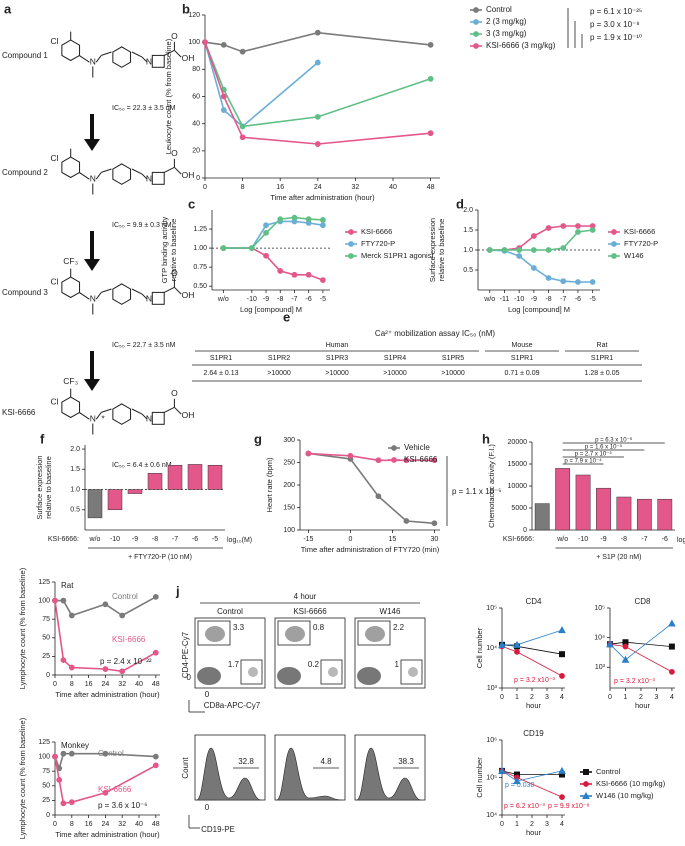  I want to click on panel-label: j, so click(177, 590).